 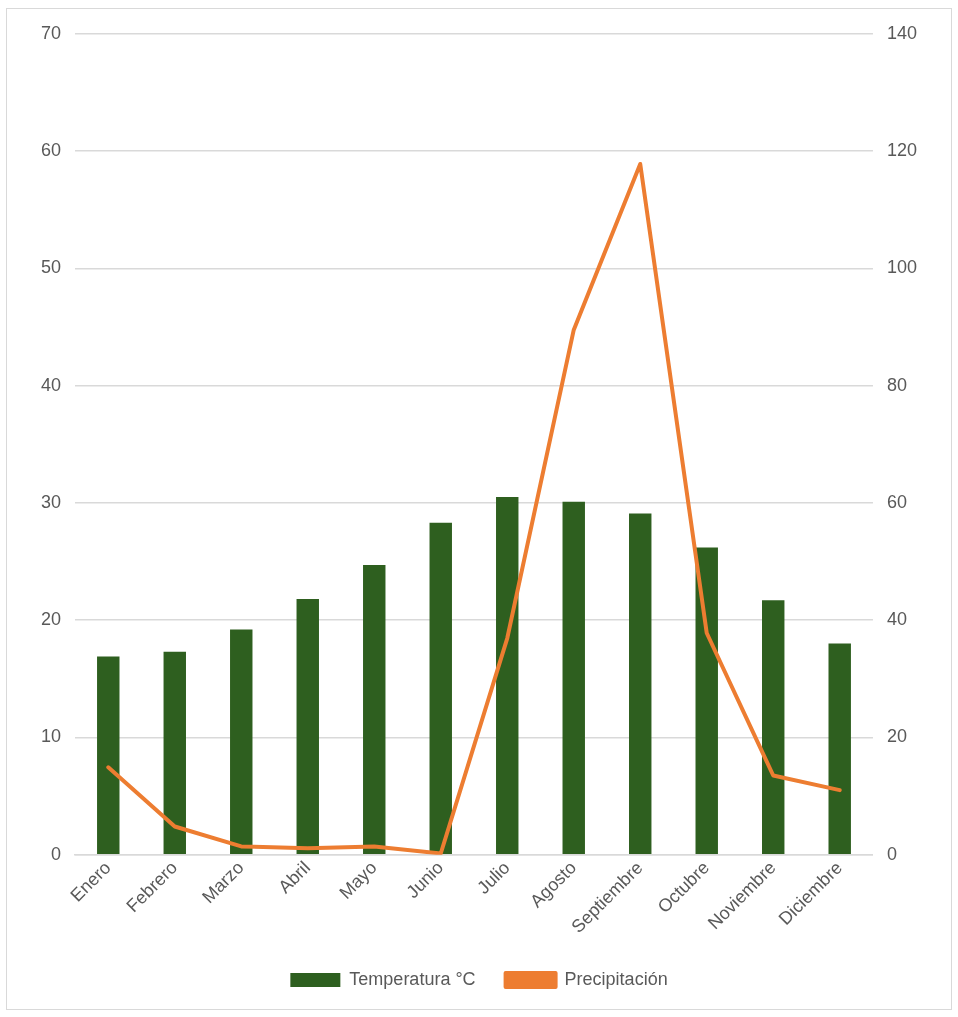 What do you see at coordinates (51, 501) in the screenshot?
I see `y-tick-label: 30` at bounding box center [51, 501].